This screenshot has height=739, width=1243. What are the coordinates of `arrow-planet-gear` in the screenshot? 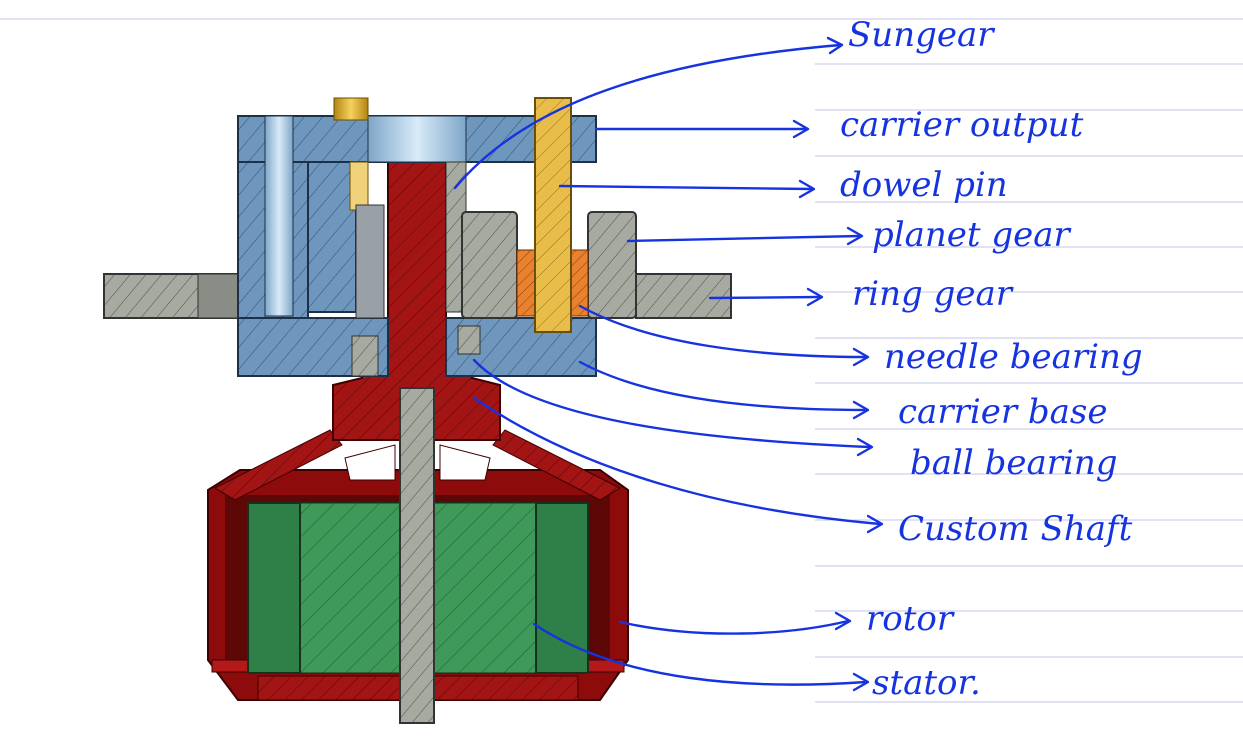 It's located at (744, 238).